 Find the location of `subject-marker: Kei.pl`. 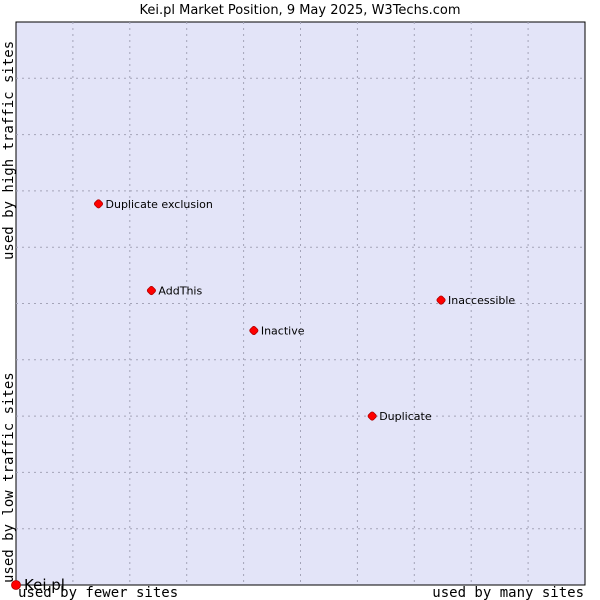

subject-marker: Kei.pl is located at coordinates (38, 585).